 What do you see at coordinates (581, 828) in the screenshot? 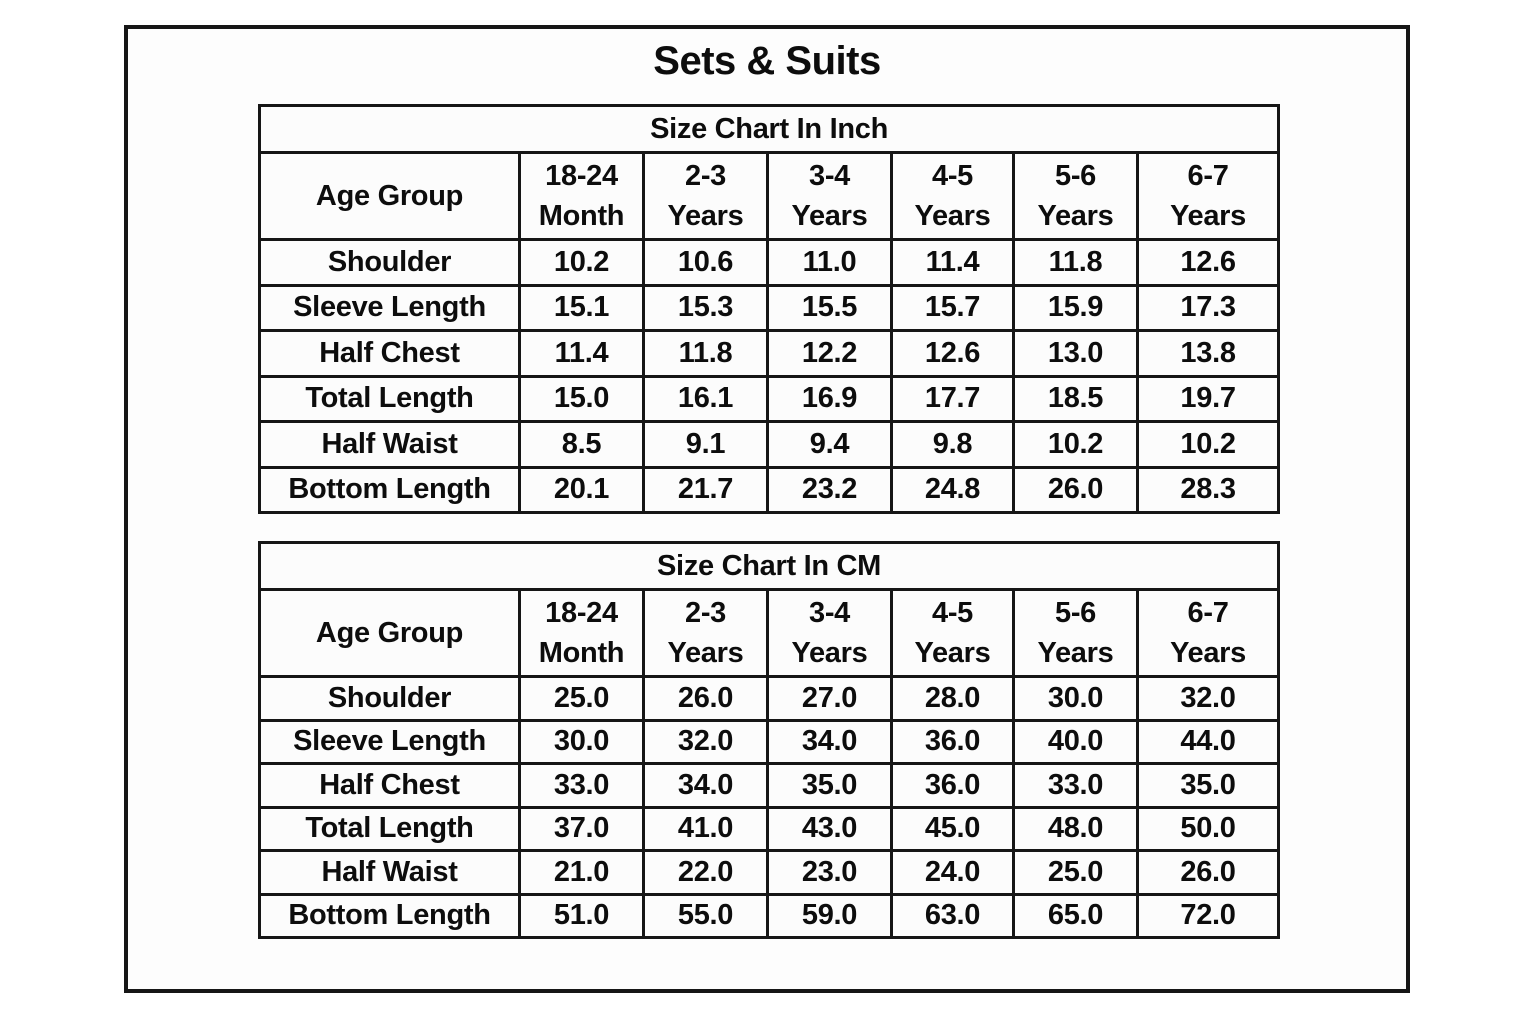
I see `value-cell: 37.0` at bounding box center [581, 828].